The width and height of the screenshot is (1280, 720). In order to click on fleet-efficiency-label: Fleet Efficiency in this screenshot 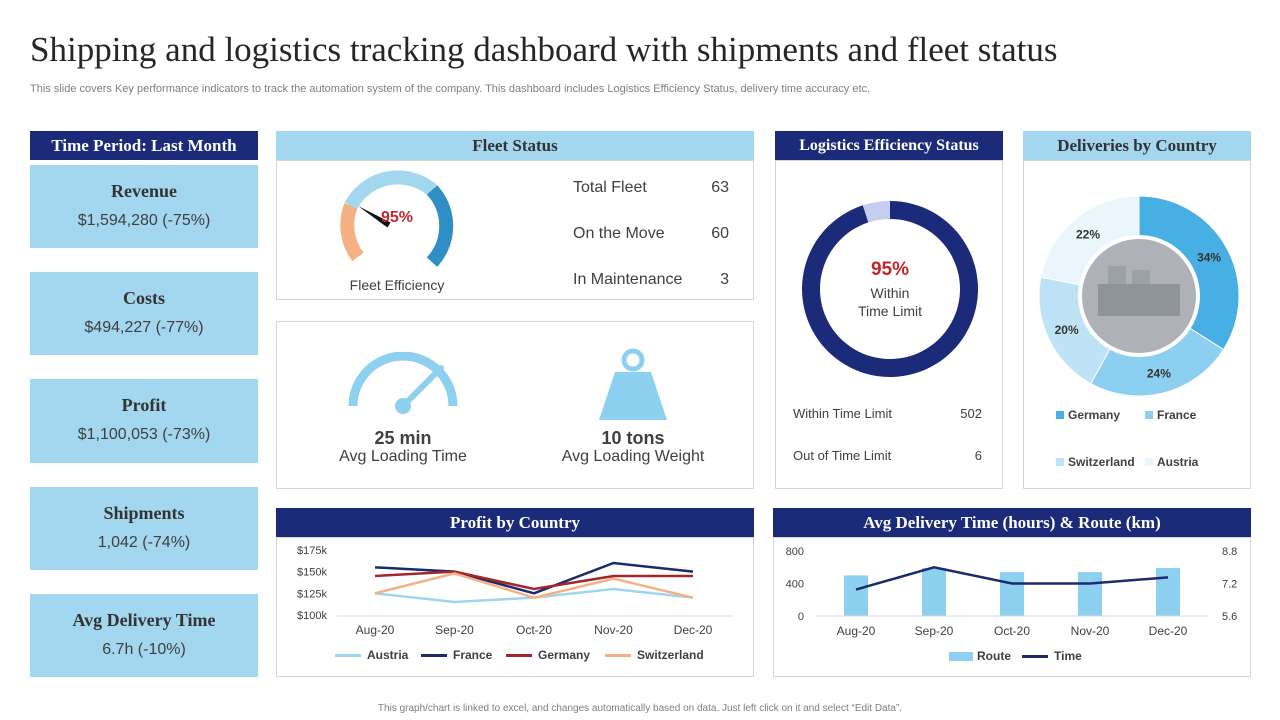, I will do `click(397, 285)`.